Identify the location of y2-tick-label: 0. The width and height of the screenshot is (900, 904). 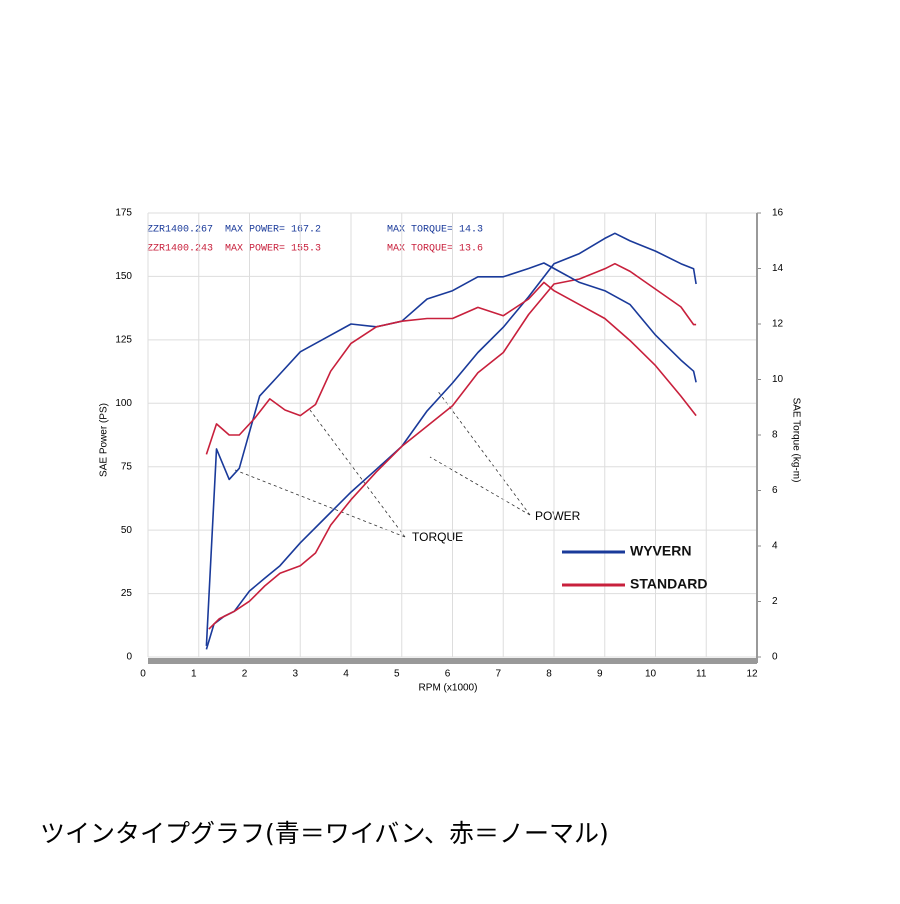
(775, 657).